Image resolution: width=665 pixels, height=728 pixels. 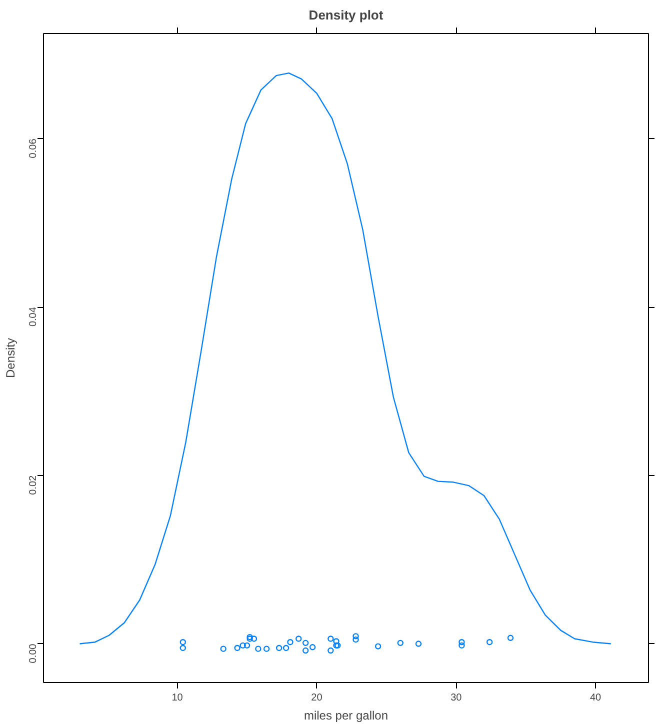 What do you see at coordinates (346, 15) in the screenshot?
I see `chart-title: Density plot` at bounding box center [346, 15].